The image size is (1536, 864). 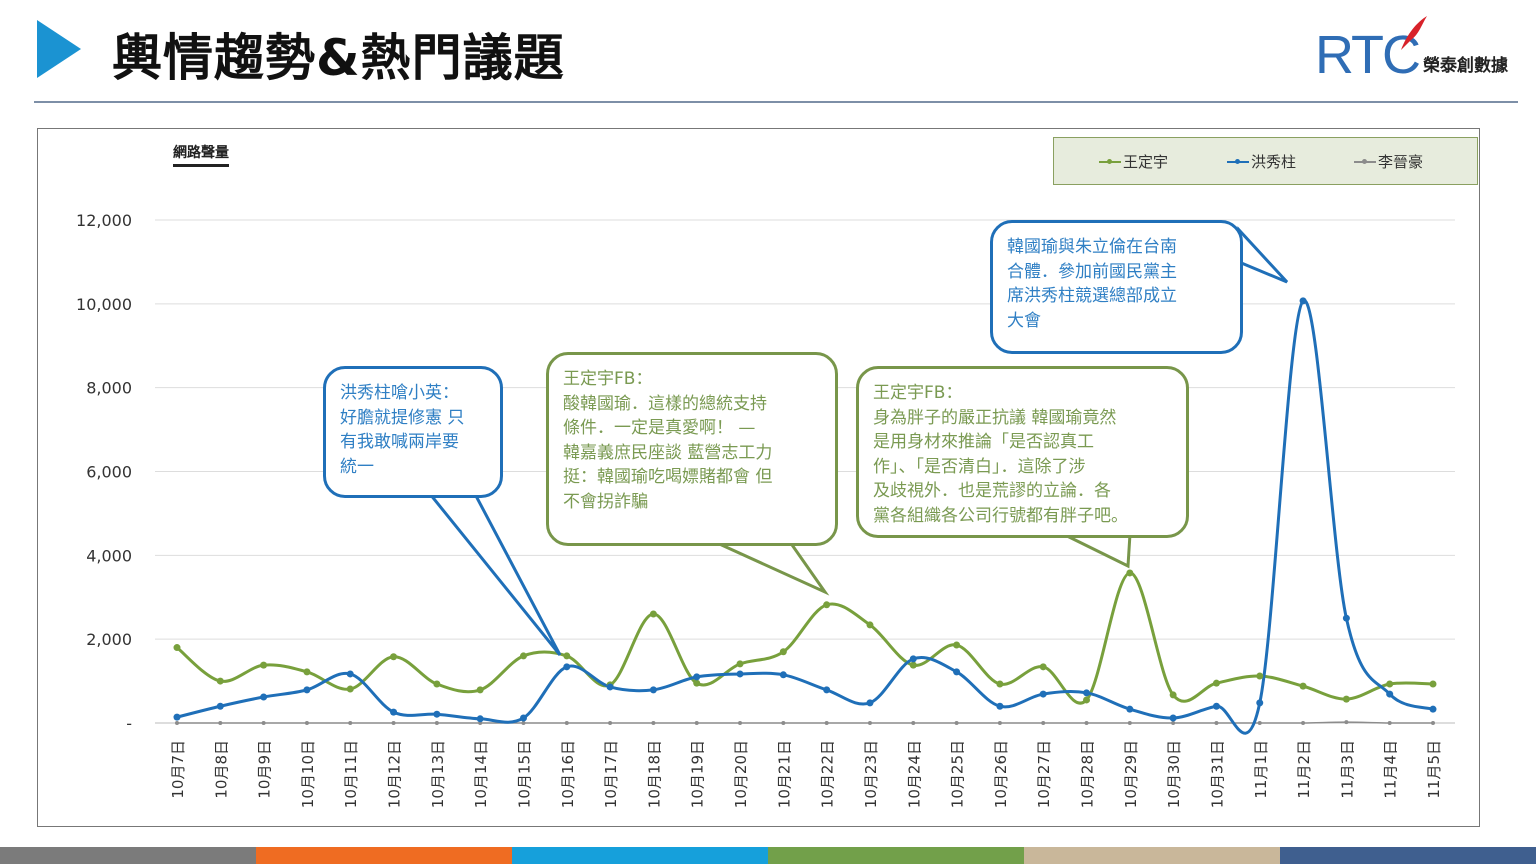 I want to click on footer-bar-gray, so click(x=128, y=855).